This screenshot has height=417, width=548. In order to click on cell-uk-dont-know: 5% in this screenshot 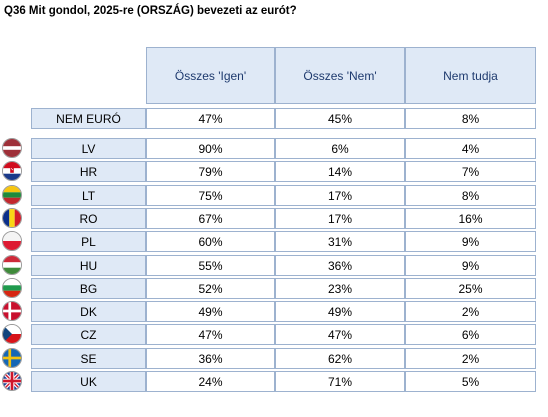, I will do `click(470, 381)`.